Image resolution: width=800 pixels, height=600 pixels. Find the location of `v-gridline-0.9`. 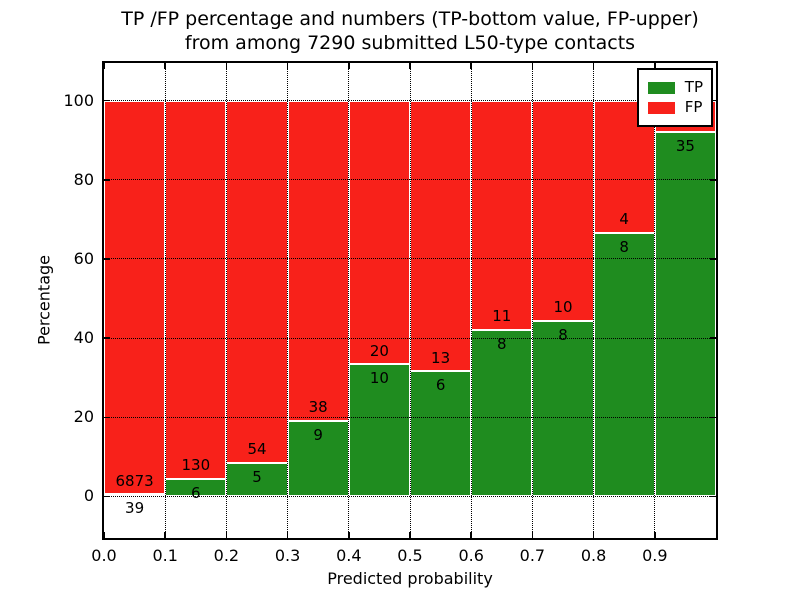

v-gridline-0.9 is located at coordinates (655, 300).